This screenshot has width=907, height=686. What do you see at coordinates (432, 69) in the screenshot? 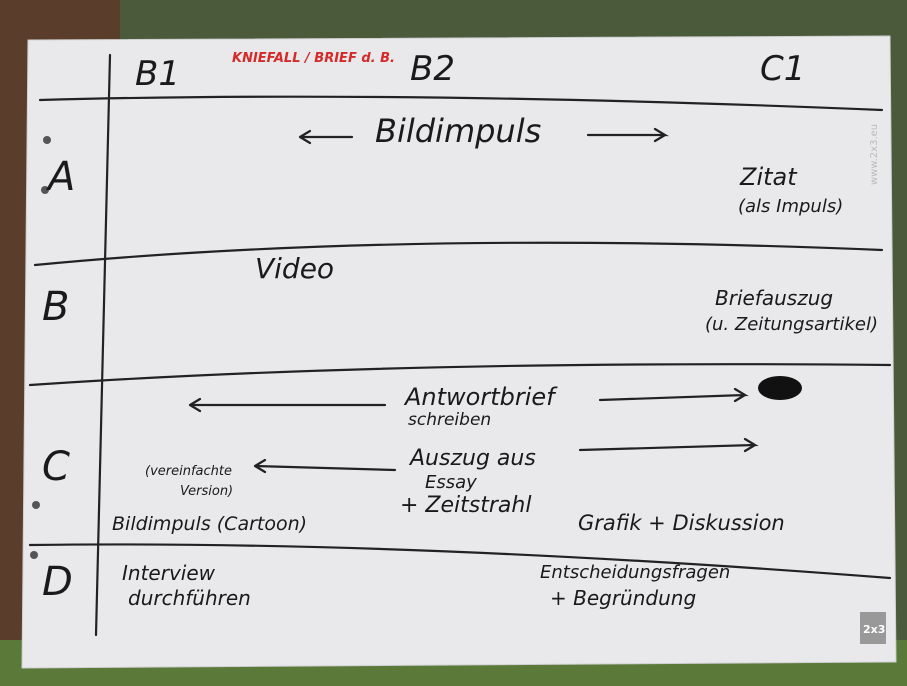
I see `column-label: B2` at bounding box center [432, 69].